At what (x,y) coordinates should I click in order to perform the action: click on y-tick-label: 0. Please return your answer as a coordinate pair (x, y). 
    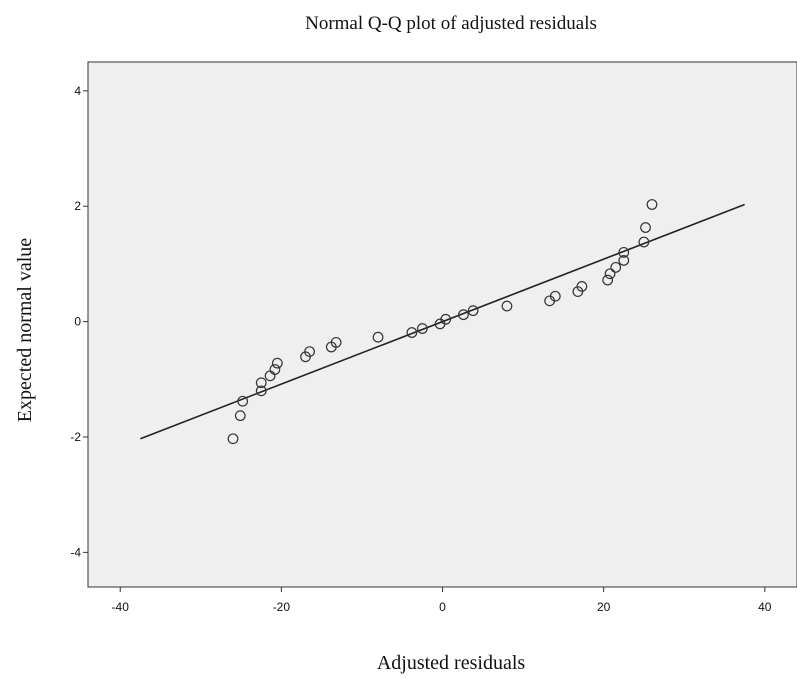
    Looking at the image, I should click on (77, 322).